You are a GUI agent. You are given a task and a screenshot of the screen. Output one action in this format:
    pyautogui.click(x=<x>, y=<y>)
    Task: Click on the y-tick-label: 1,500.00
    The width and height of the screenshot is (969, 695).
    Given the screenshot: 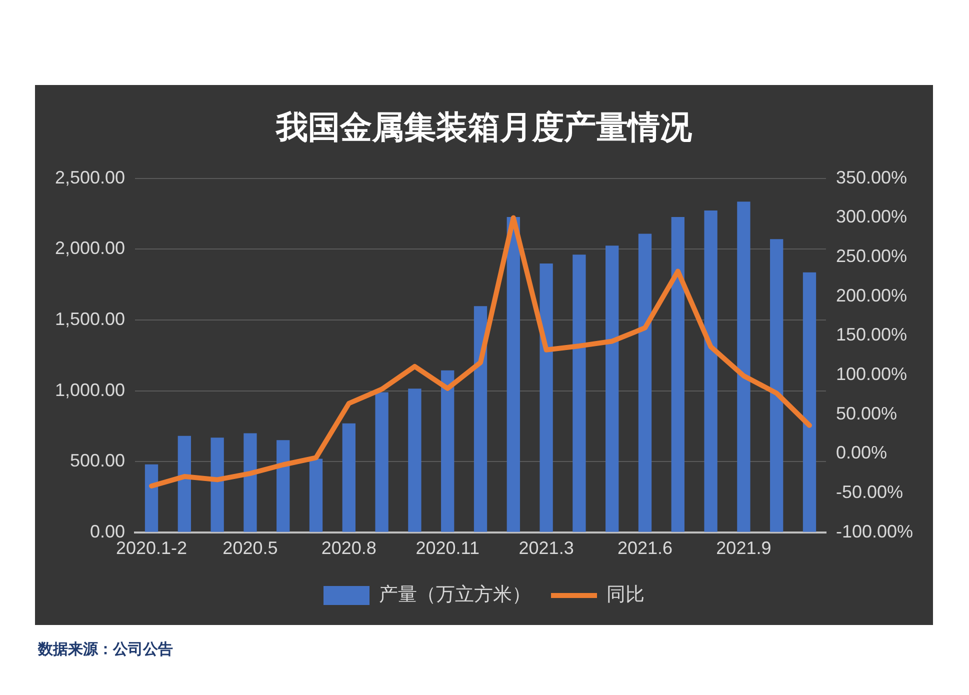 What is the action you would take?
    pyautogui.click(x=90, y=318)
    